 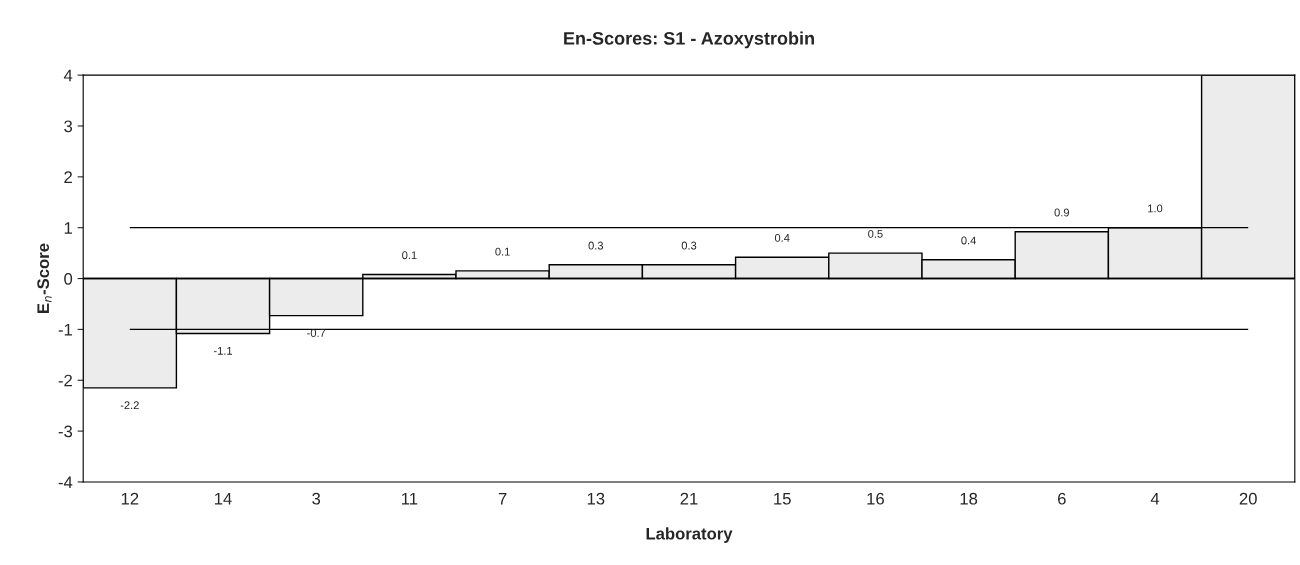 I want to click on x-tick-label: 4, so click(x=1155, y=498).